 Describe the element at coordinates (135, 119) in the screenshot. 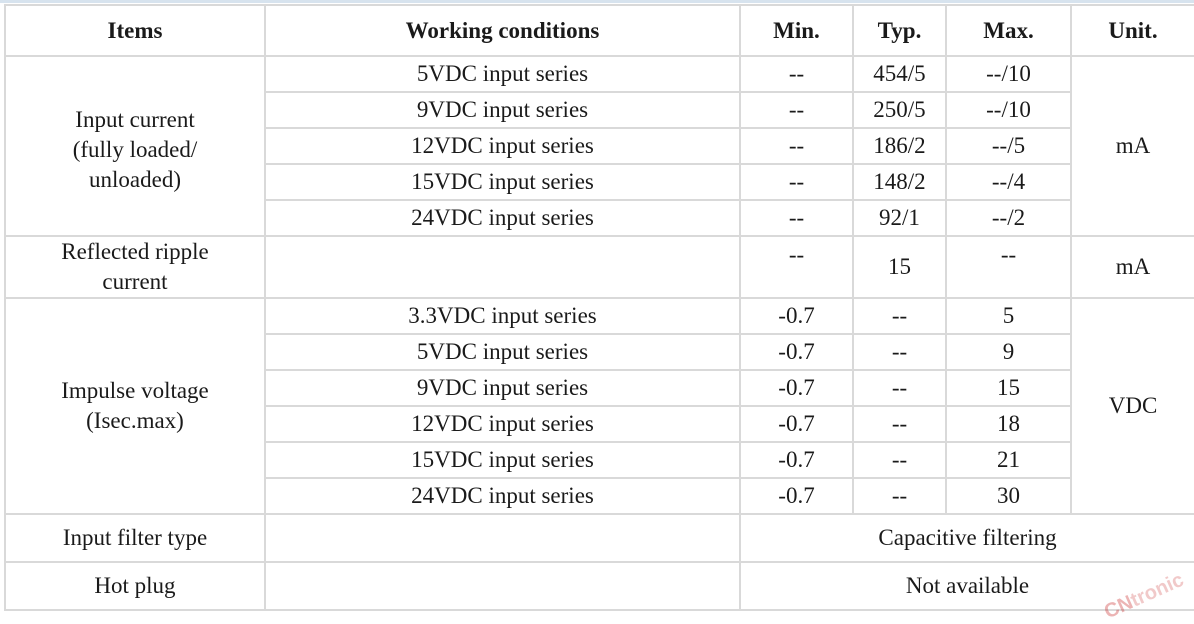

I see `item-label-line: Input current` at that location.